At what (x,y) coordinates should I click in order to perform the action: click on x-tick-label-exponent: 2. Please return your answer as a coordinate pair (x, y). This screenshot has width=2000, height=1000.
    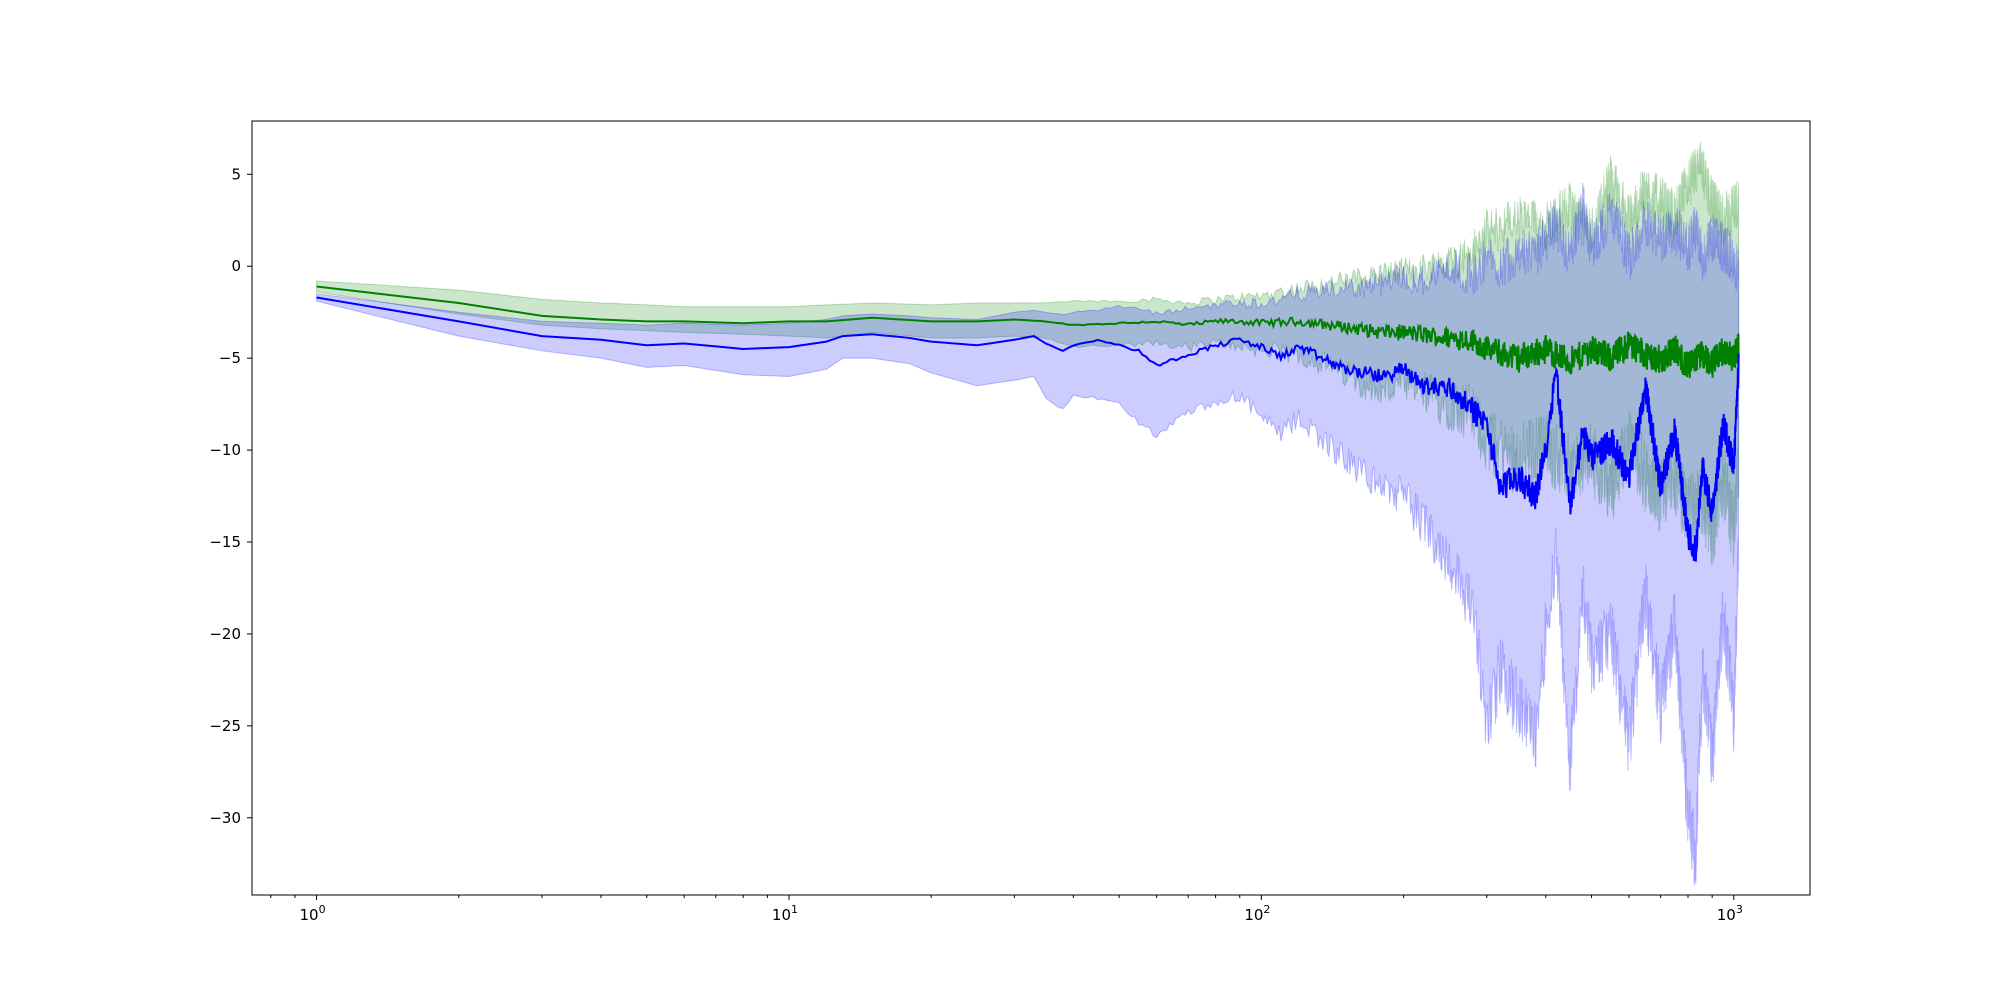
    Looking at the image, I should click on (1266, 909).